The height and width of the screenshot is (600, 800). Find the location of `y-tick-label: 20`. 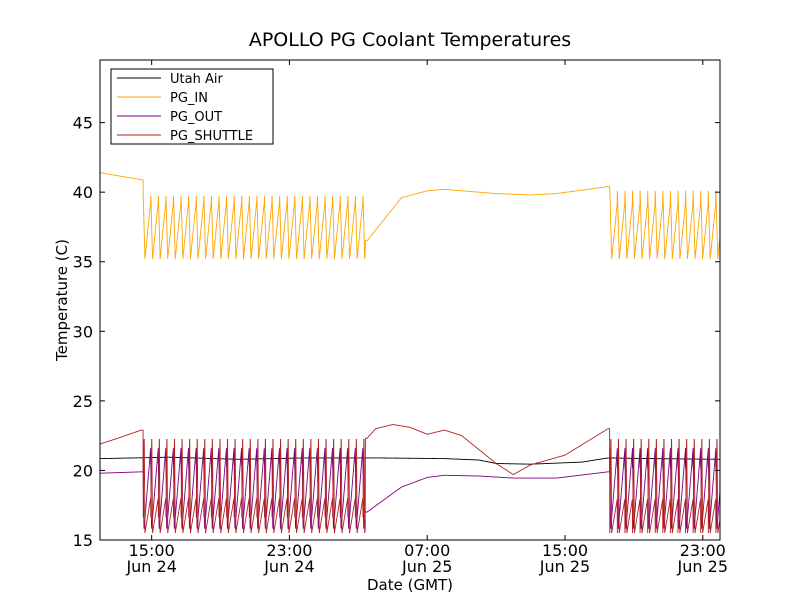

y-tick-label: 20 is located at coordinates (83, 470).